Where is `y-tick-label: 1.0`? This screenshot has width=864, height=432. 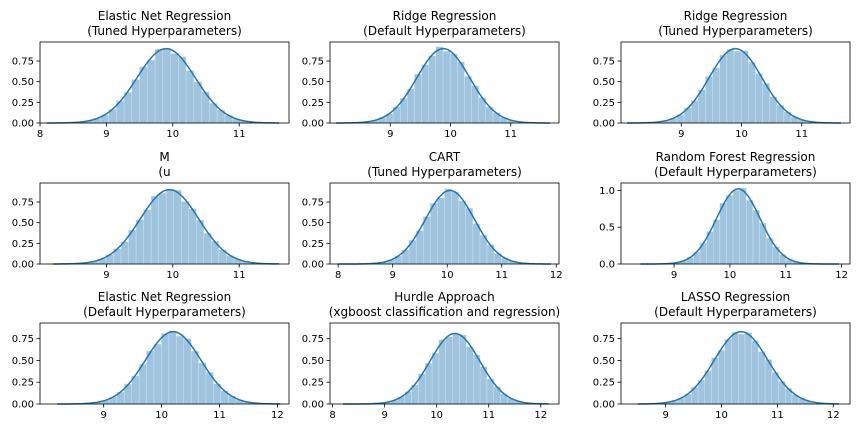
y-tick-label: 1.0 is located at coordinates (607, 191).